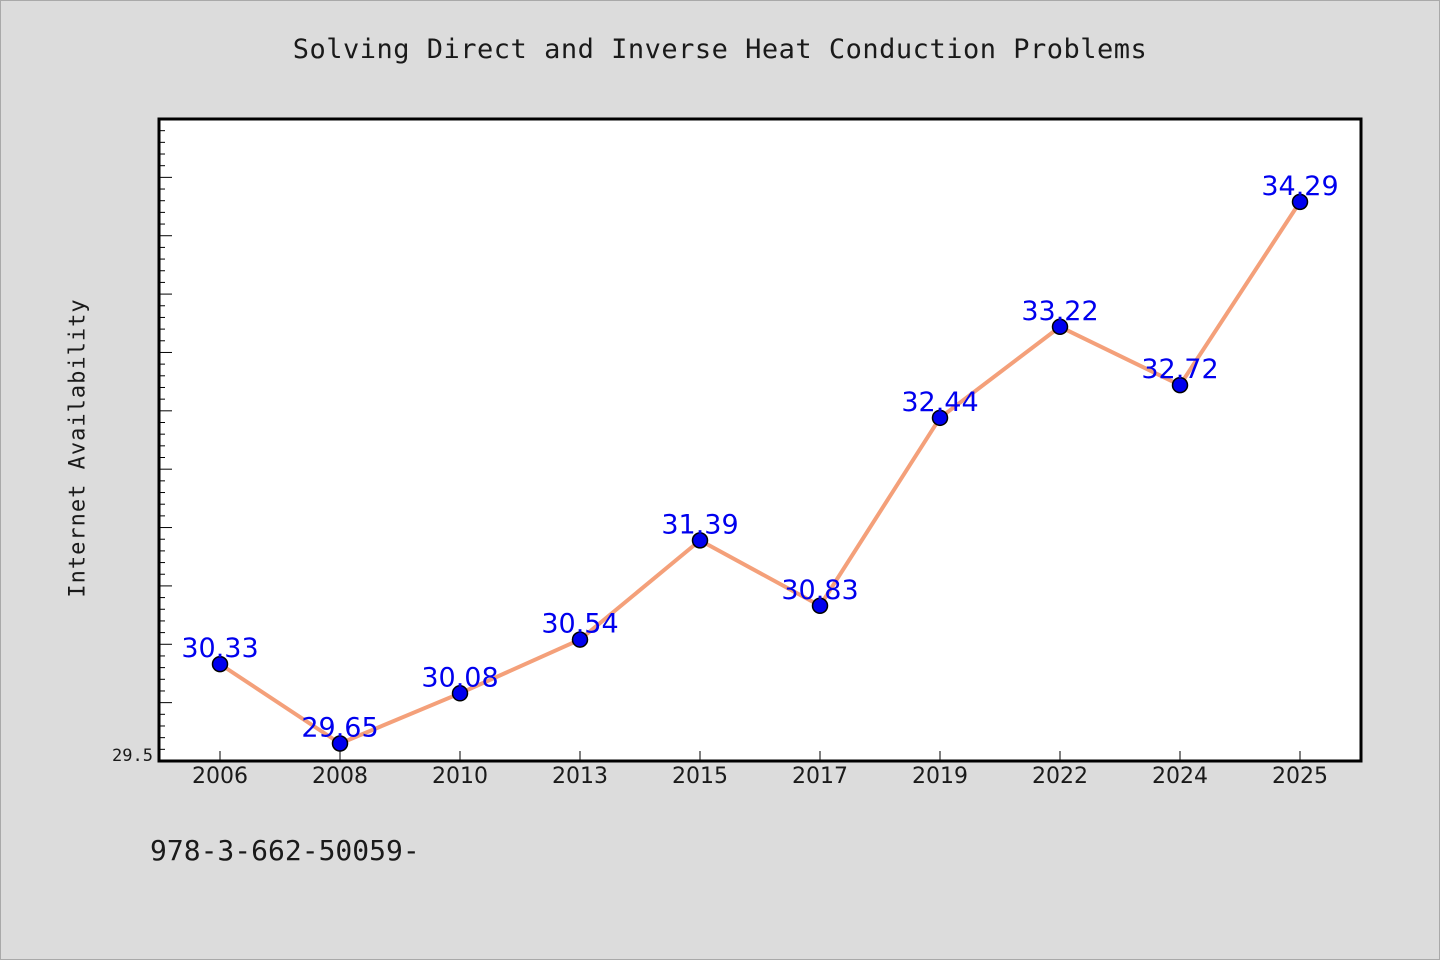 The width and height of the screenshot is (1440, 960). Describe the element at coordinates (1300, 776) in the screenshot. I see `x-tick-label: 2025` at that location.